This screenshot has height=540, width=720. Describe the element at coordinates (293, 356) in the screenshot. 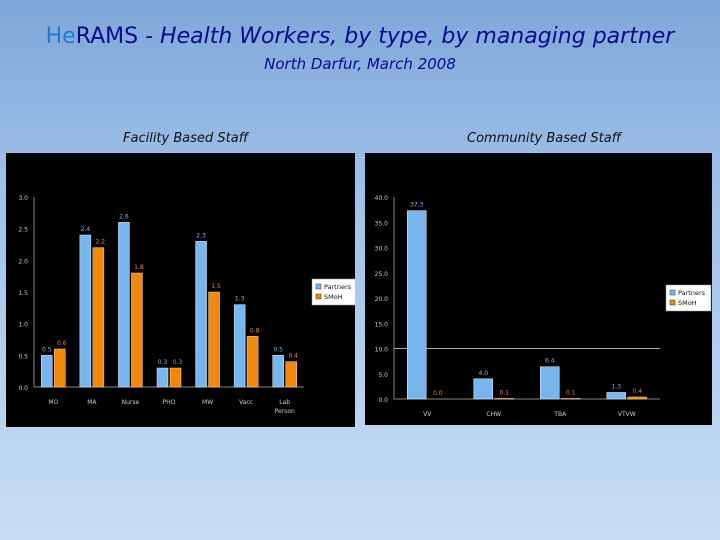

I see `facility-data-label-smoh: 0.4` at that location.